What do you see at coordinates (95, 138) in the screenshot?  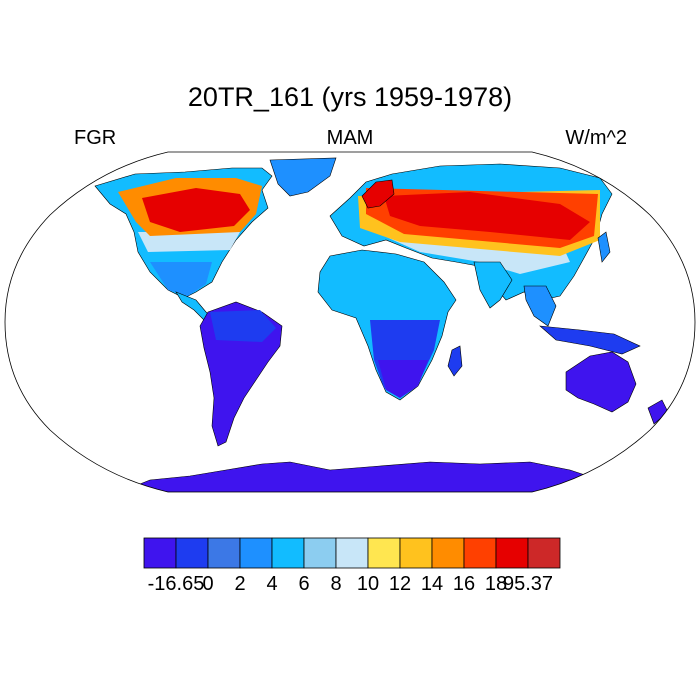 I see `variable-label: FGR` at bounding box center [95, 138].